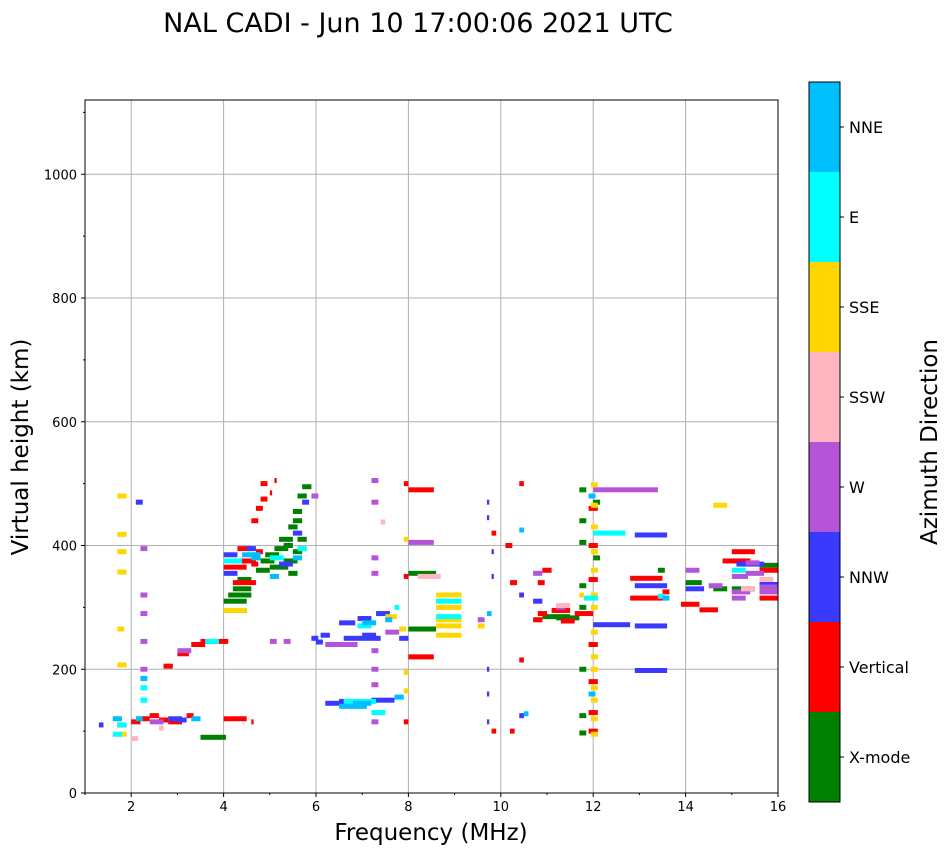 The width and height of the screenshot is (951, 856). Describe the element at coordinates (685, 807) in the screenshot. I see `x-tick-label: 14` at that location.